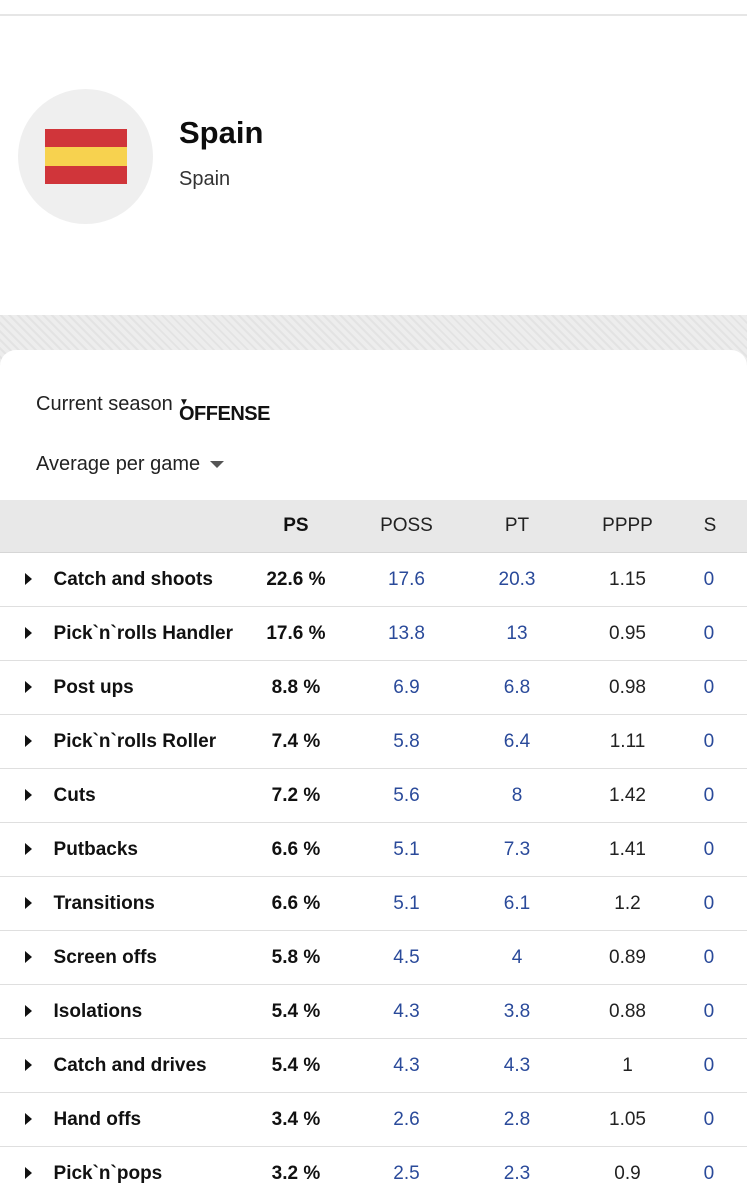 The height and width of the screenshot is (1200, 747). Describe the element at coordinates (373, 15) in the screenshot. I see `top-divider` at that location.